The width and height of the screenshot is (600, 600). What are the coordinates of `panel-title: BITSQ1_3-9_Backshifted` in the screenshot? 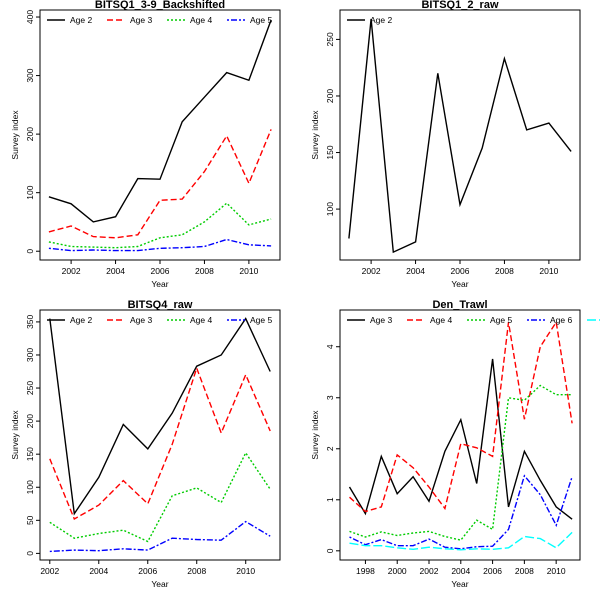 It's located at (160, 5).